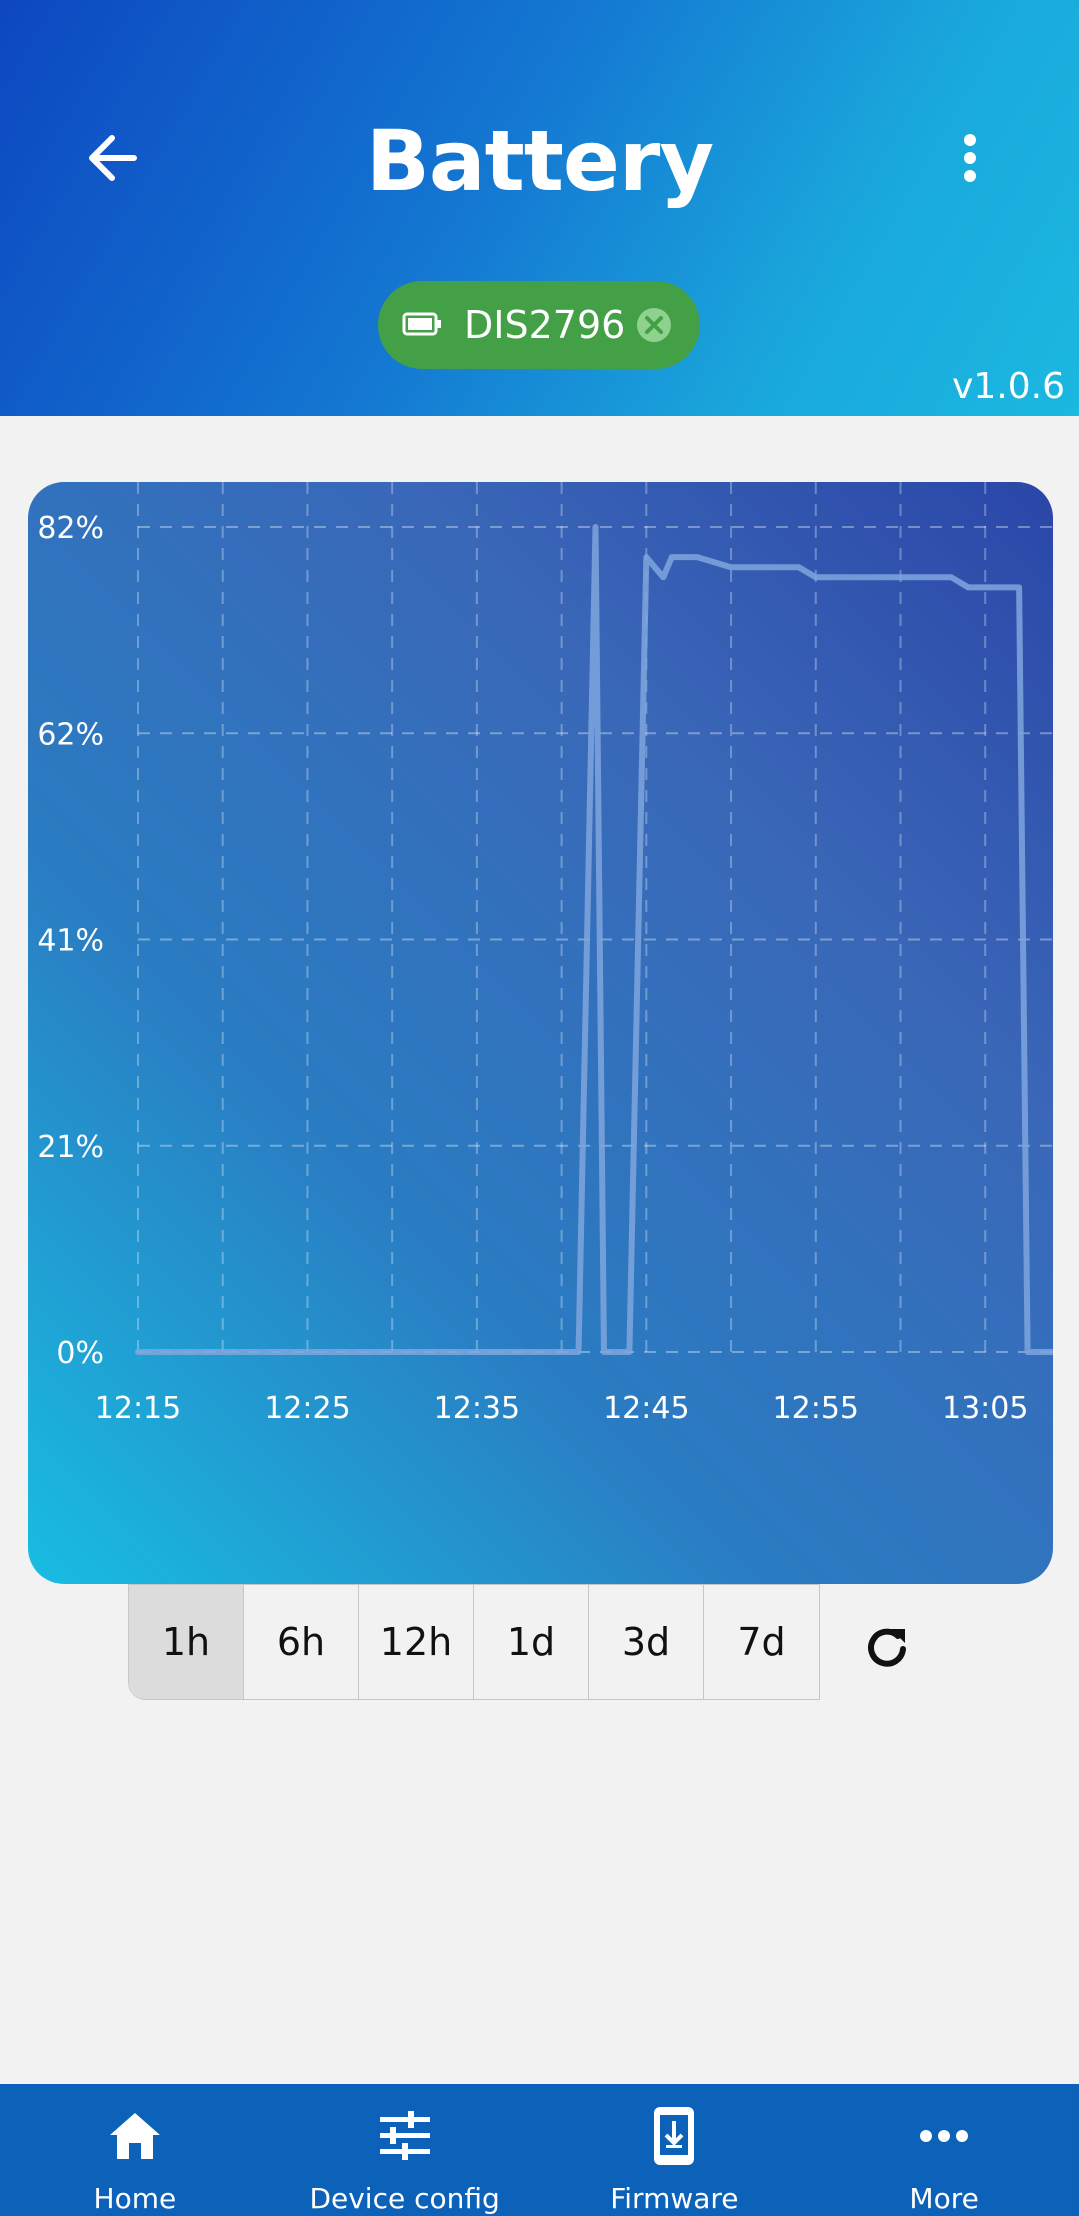  I want to click on y-tick-label: 41%, so click(70, 941).